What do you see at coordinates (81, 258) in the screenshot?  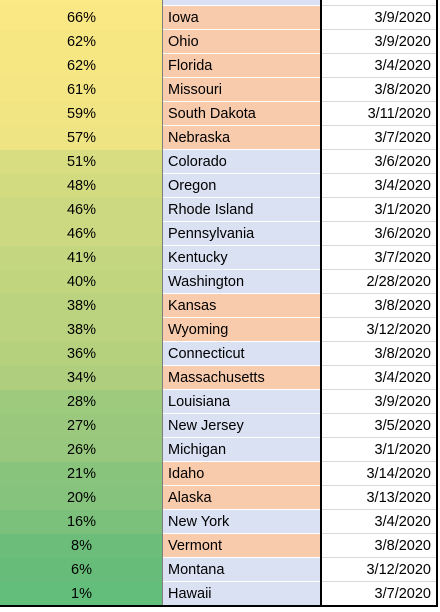 I see `percent-cell: 41%` at bounding box center [81, 258].